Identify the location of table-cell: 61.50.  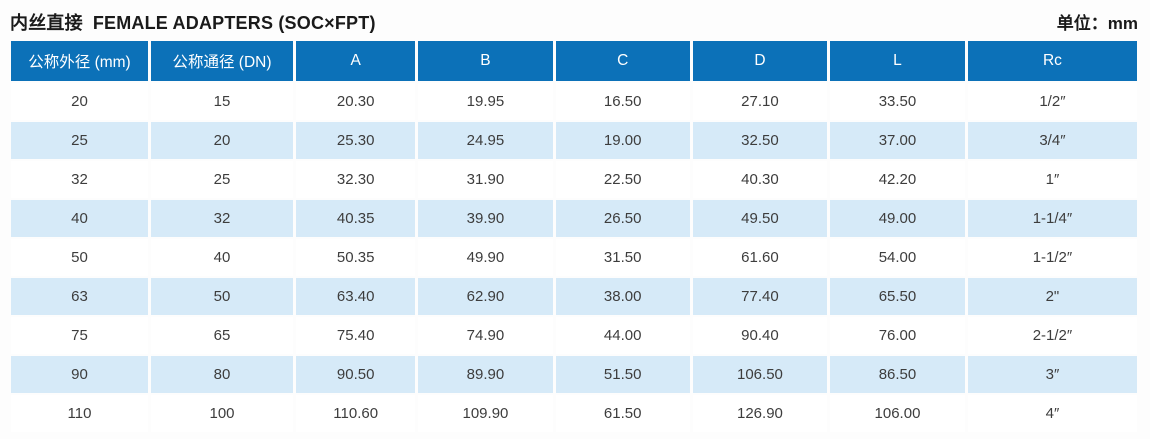
(622, 413).